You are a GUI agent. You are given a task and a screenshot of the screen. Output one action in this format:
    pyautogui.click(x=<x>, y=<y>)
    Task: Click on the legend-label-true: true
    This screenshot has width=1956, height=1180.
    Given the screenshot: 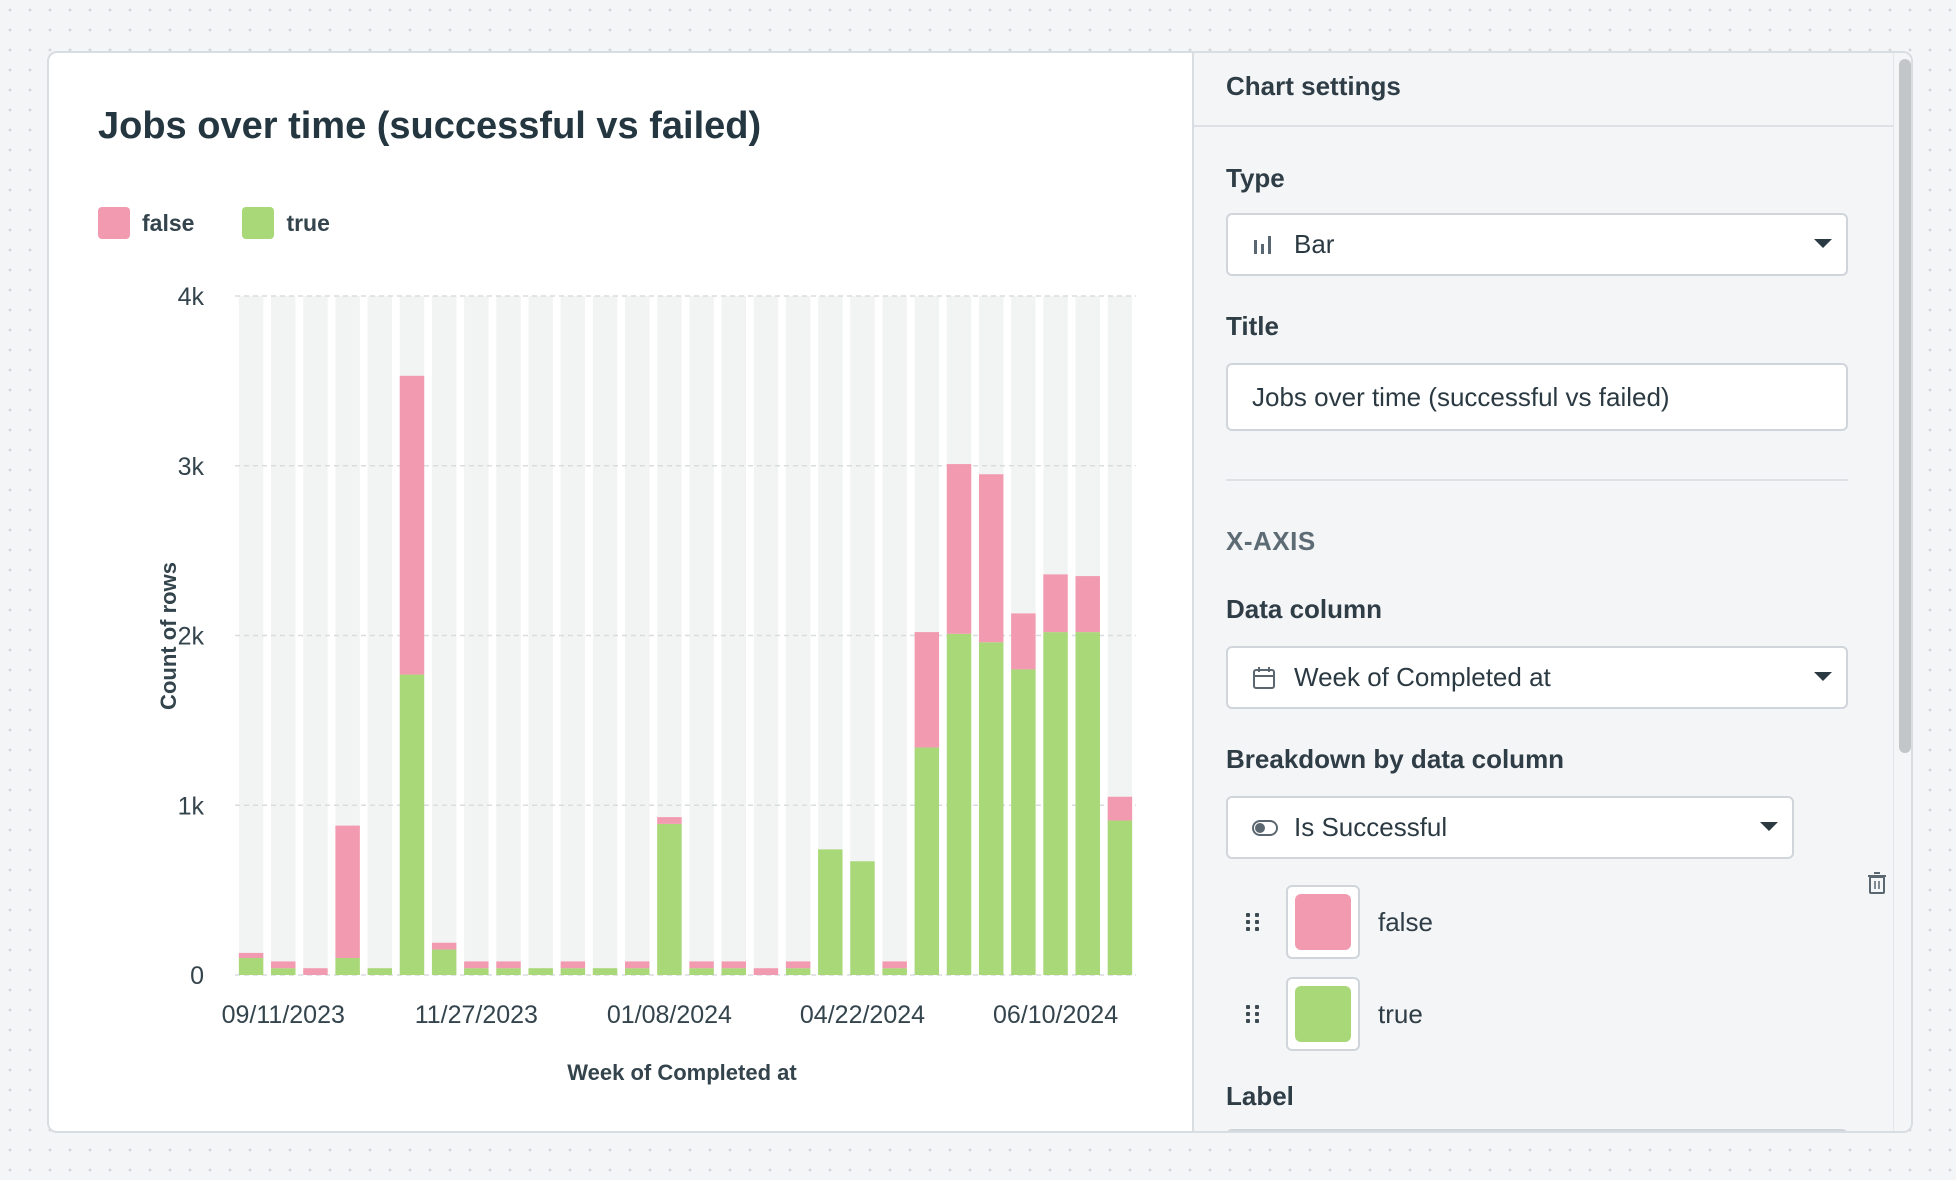 What is the action you would take?
    pyautogui.click(x=308, y=222)
    